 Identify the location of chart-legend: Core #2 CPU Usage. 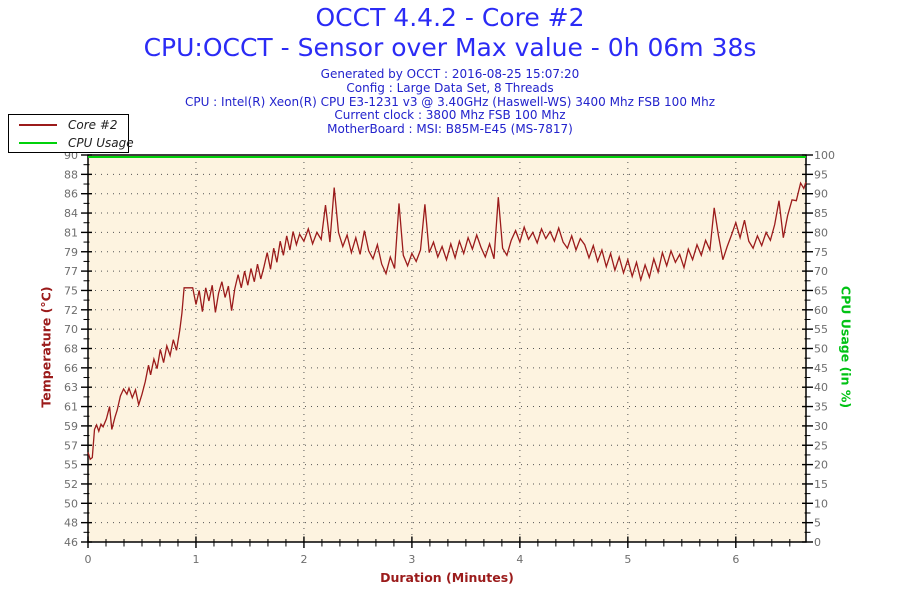
(71, 133).